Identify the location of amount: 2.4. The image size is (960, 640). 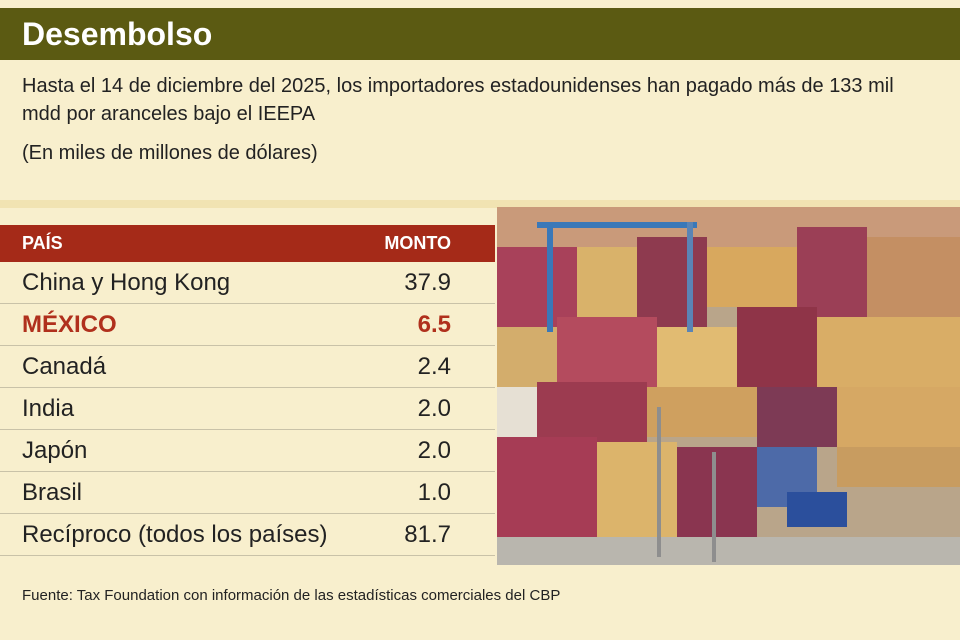
(434, 366).